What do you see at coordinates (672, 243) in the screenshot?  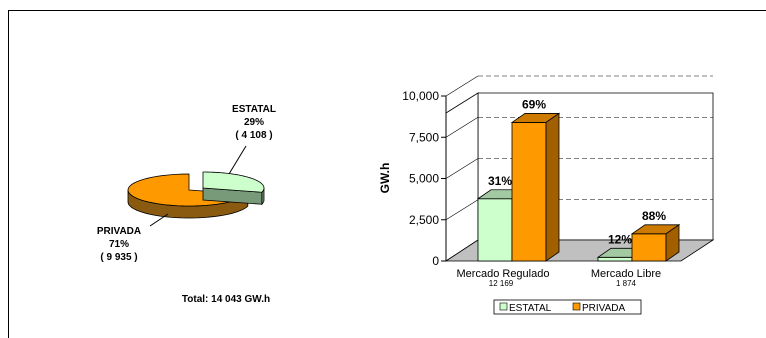 I see `bar-side-privada-libre` at bounding box center [672, 243].